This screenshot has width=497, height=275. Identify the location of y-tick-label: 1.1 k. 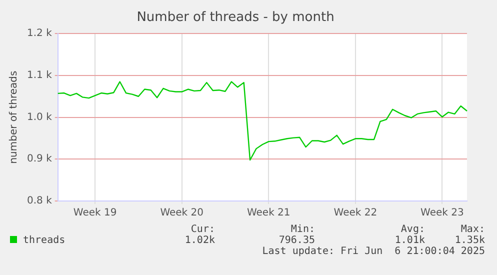
(39, 76).